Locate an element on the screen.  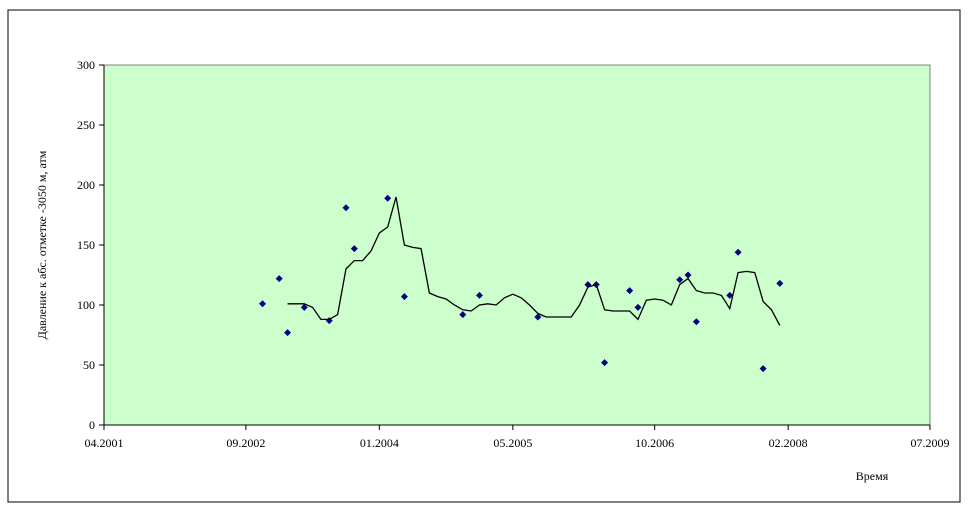
y-tick-label: 200 is located at coordinates (86, 185).